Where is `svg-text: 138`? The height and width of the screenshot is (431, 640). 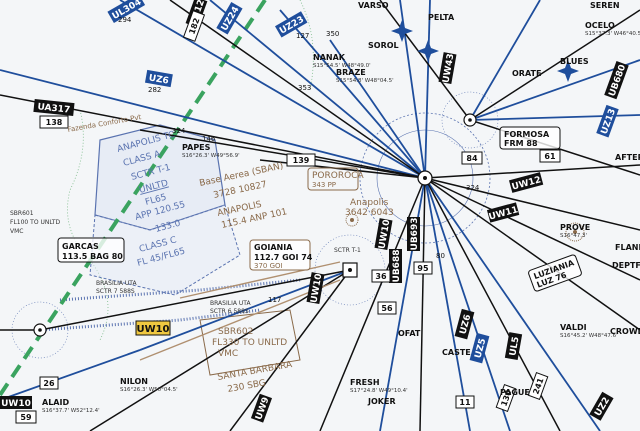 svg-text: 138 is located at coordinates (54, 122).